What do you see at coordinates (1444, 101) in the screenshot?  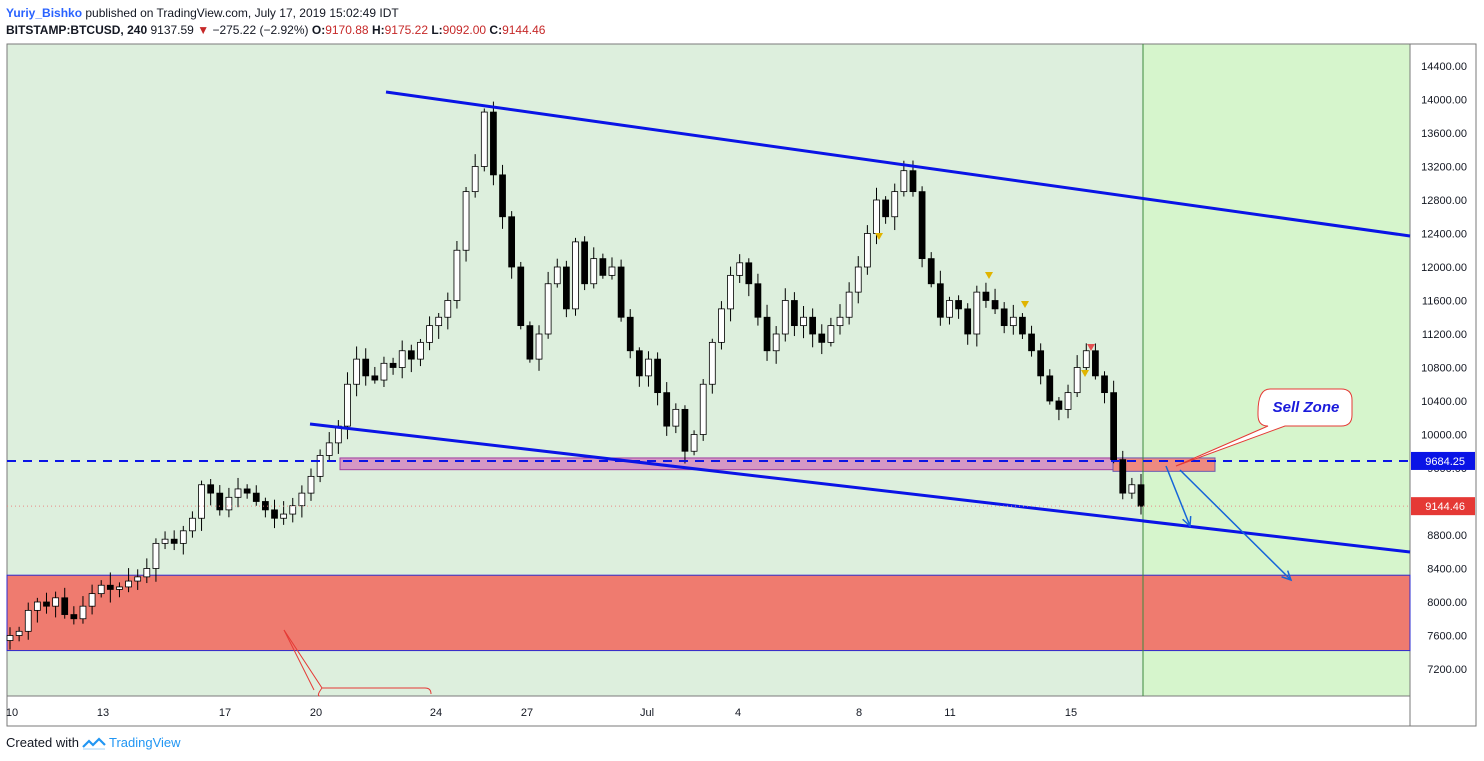 I see `price-tick-label: 14000.00` at bounding box center [1444, 101].